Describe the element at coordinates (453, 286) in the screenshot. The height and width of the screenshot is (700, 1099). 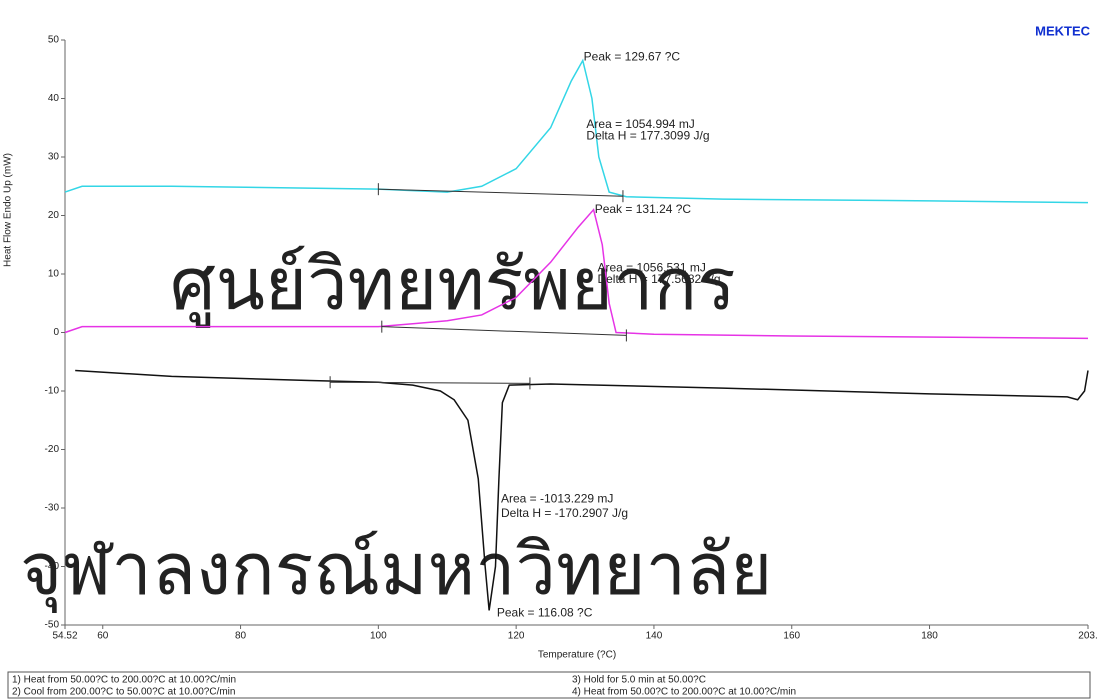
I see `watermark: ศูนย์วิทยทรัพยากร` at that location.